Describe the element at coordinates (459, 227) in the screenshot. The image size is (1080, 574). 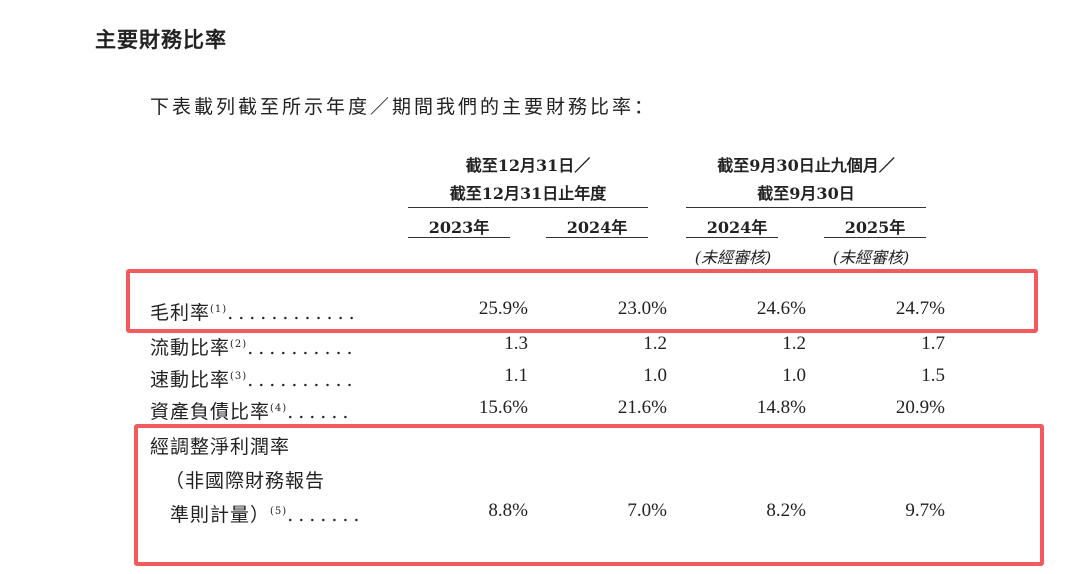
I see `column-header: 2023年` at that location.